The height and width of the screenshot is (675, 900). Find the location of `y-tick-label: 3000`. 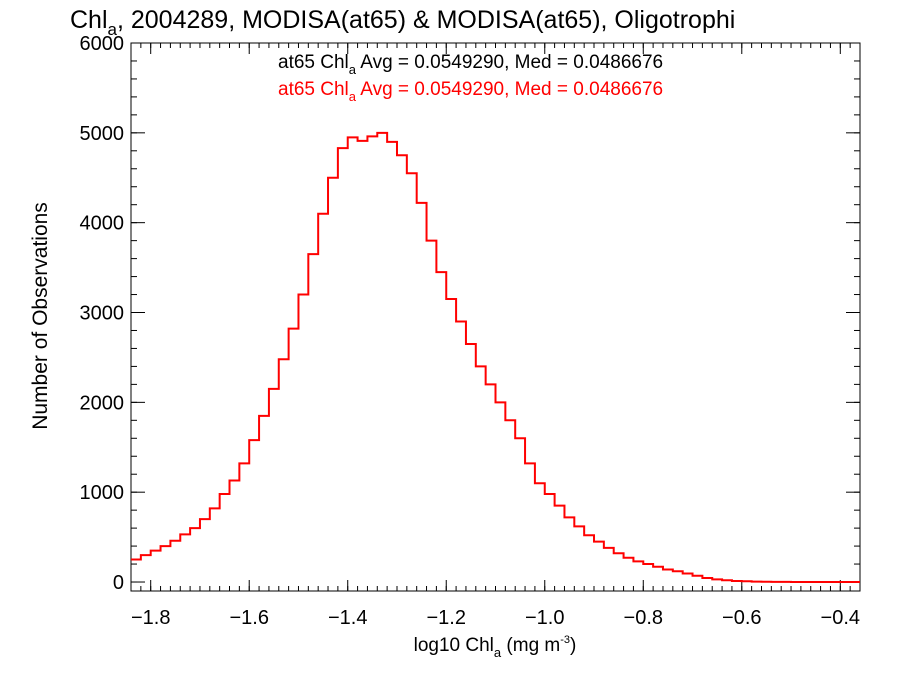

y-tick-label: 3000 is located at coordinates (102, 314).